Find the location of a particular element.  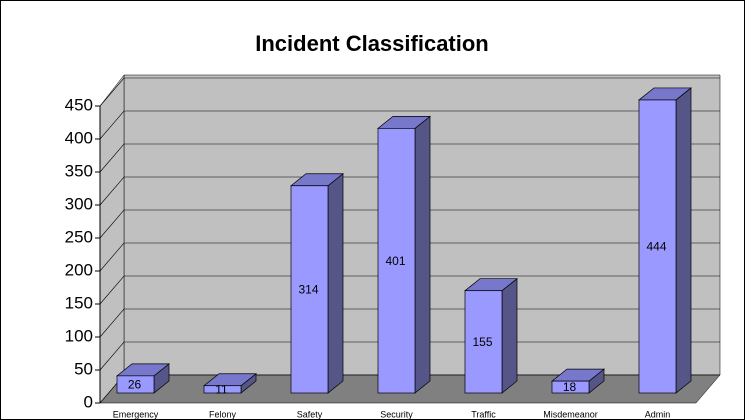

y-tick-label: 350 is located at coordinates (79, 170).